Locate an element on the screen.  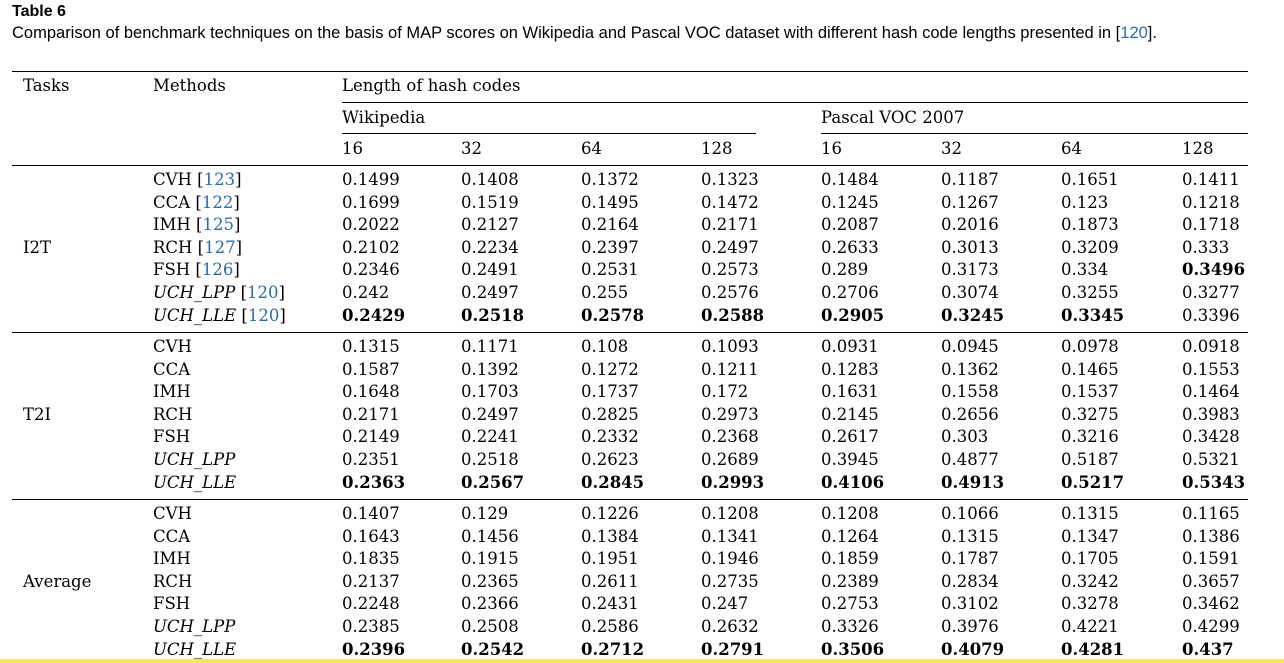
map-score-cell: 0.242 is located at coordinates (366, 292).